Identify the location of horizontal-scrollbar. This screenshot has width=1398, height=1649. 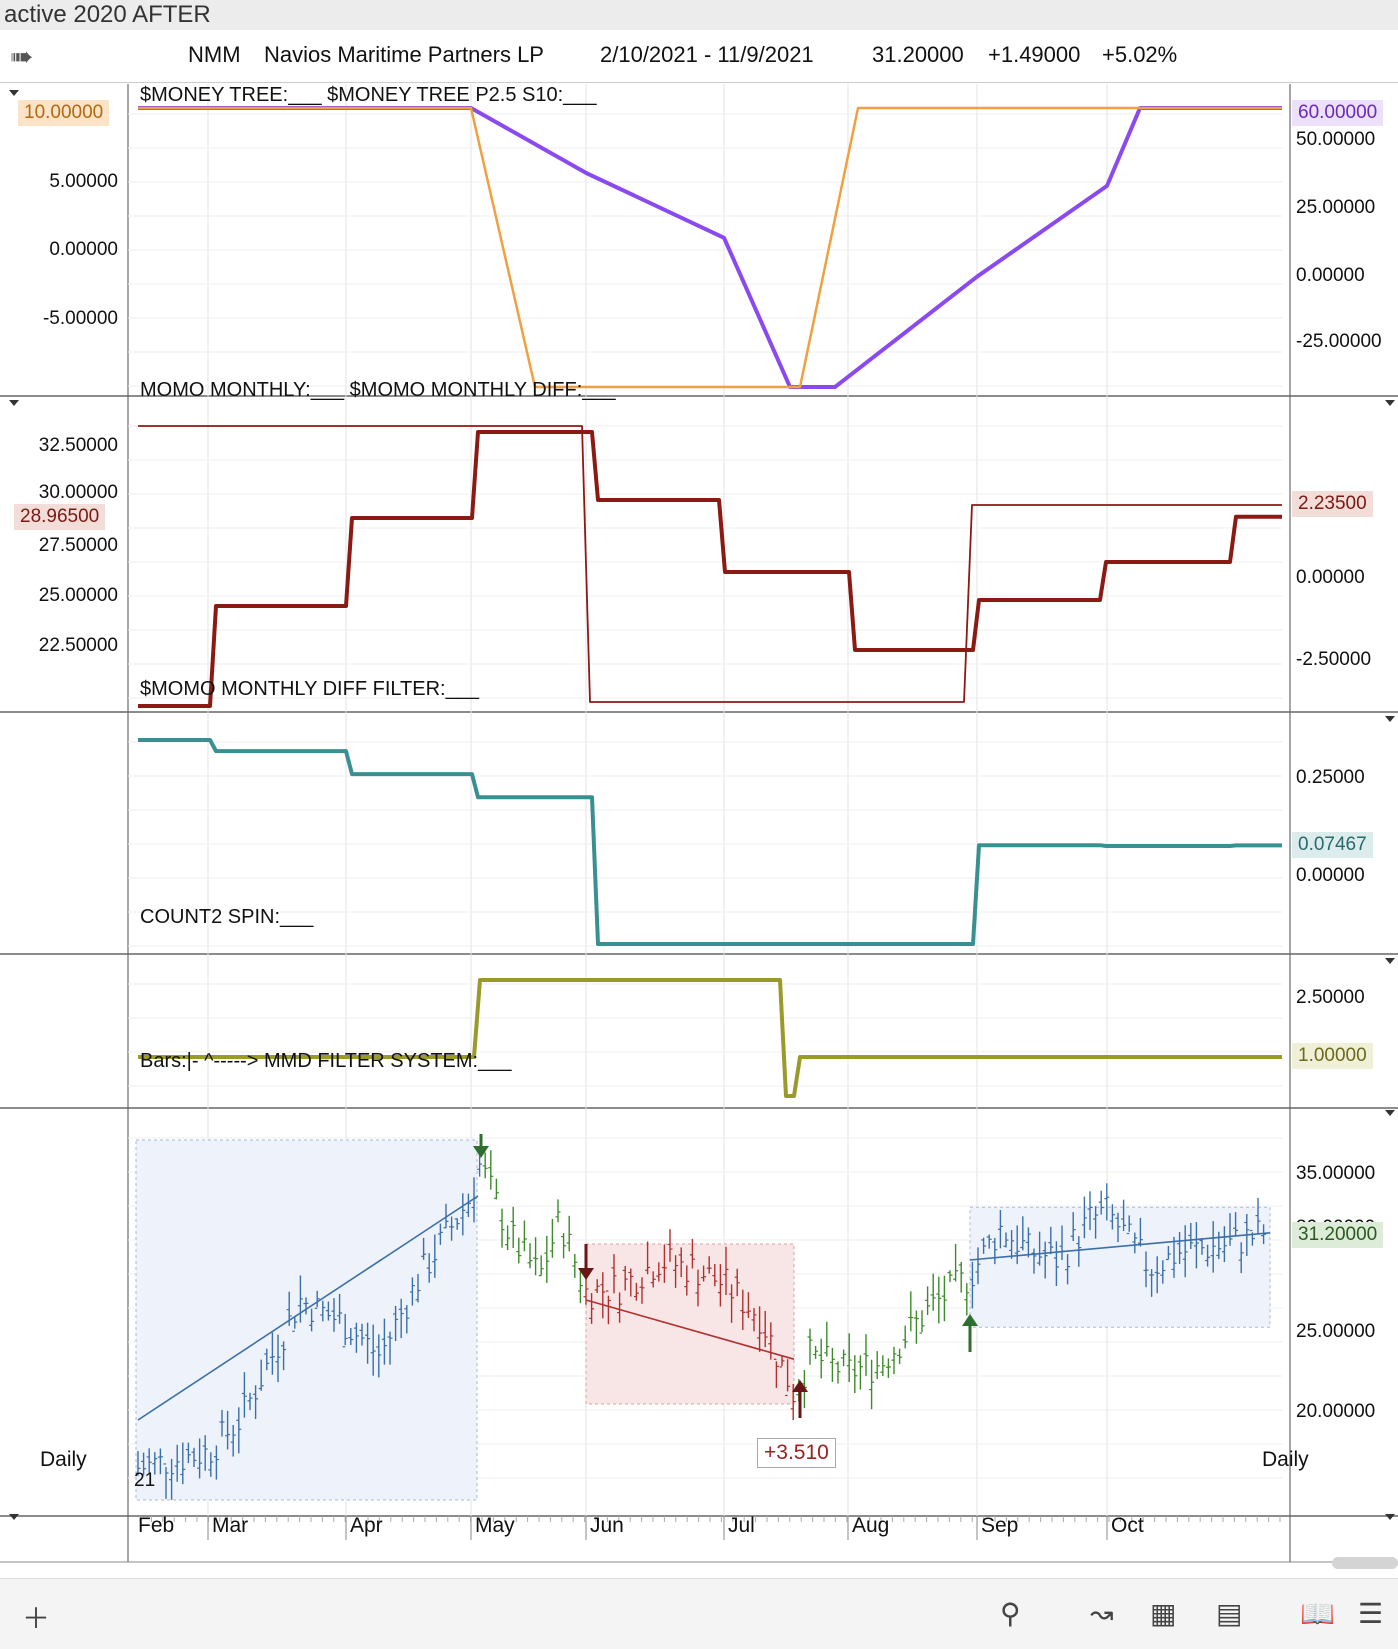
(1365, 1563).